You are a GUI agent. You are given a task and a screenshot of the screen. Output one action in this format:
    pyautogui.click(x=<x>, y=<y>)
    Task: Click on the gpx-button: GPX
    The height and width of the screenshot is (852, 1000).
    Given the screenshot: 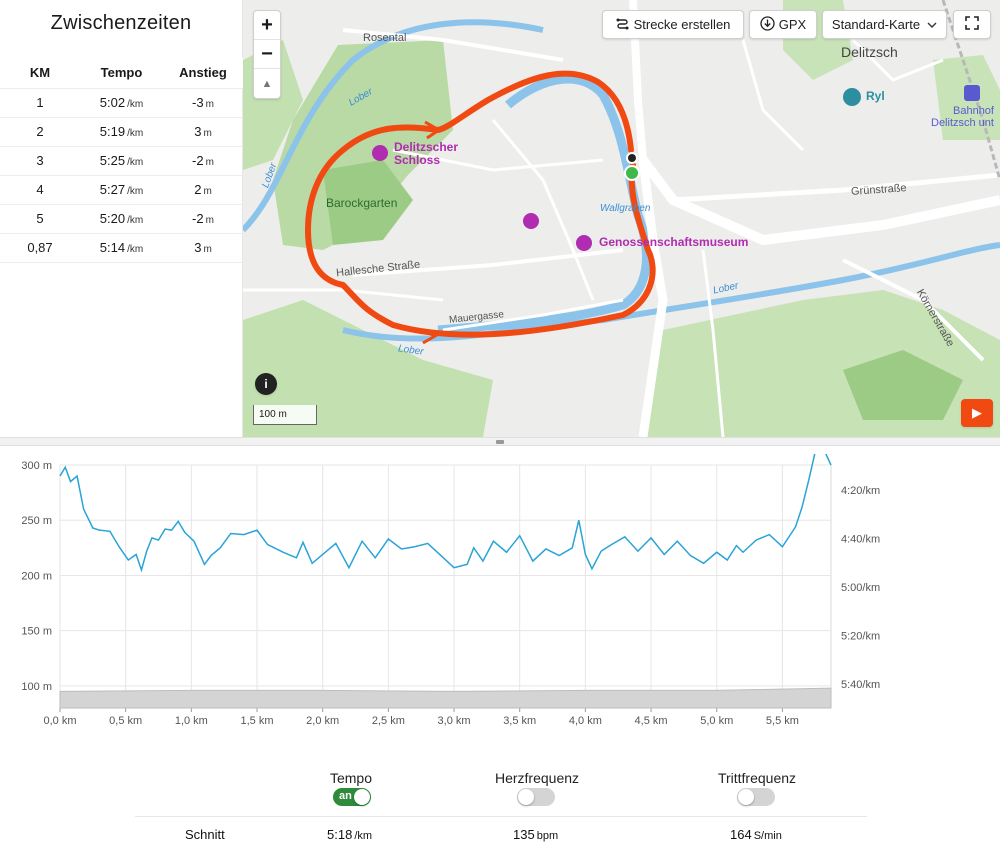 What is the action you would take?
    pyautogui.click(x=783, y=24)
    